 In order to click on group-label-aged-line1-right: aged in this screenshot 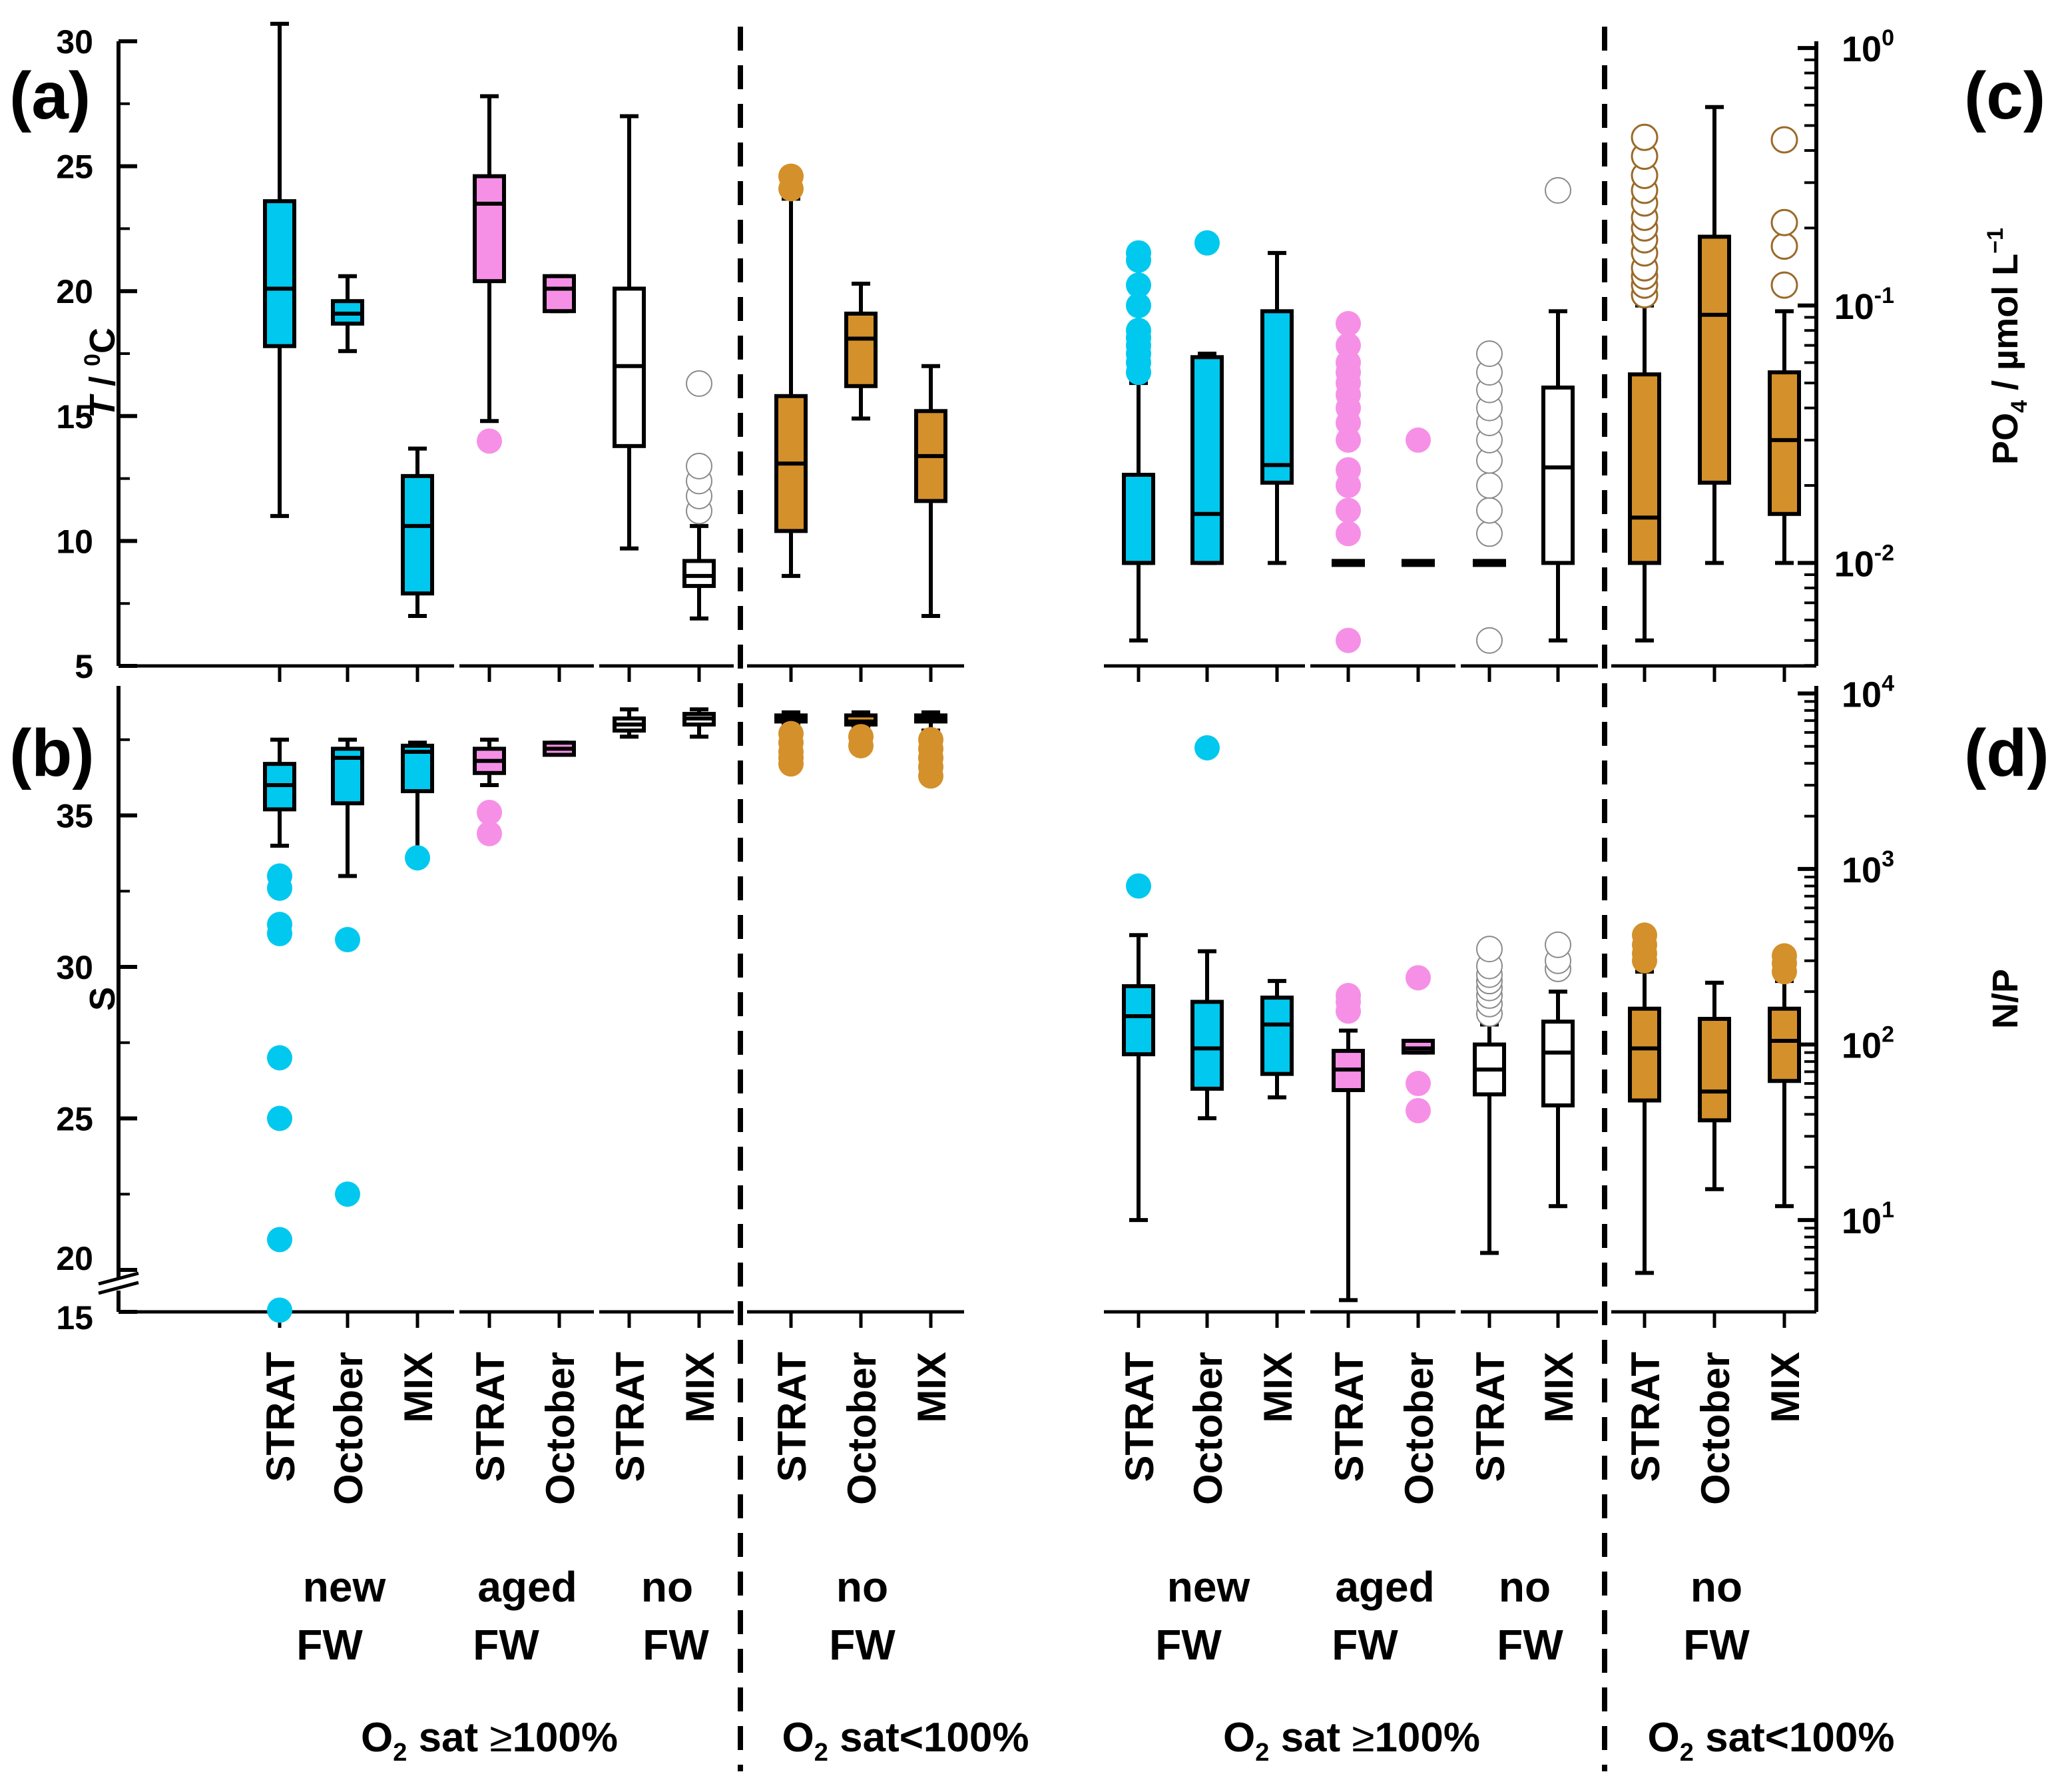, I will do `click(1385, 1587)`.